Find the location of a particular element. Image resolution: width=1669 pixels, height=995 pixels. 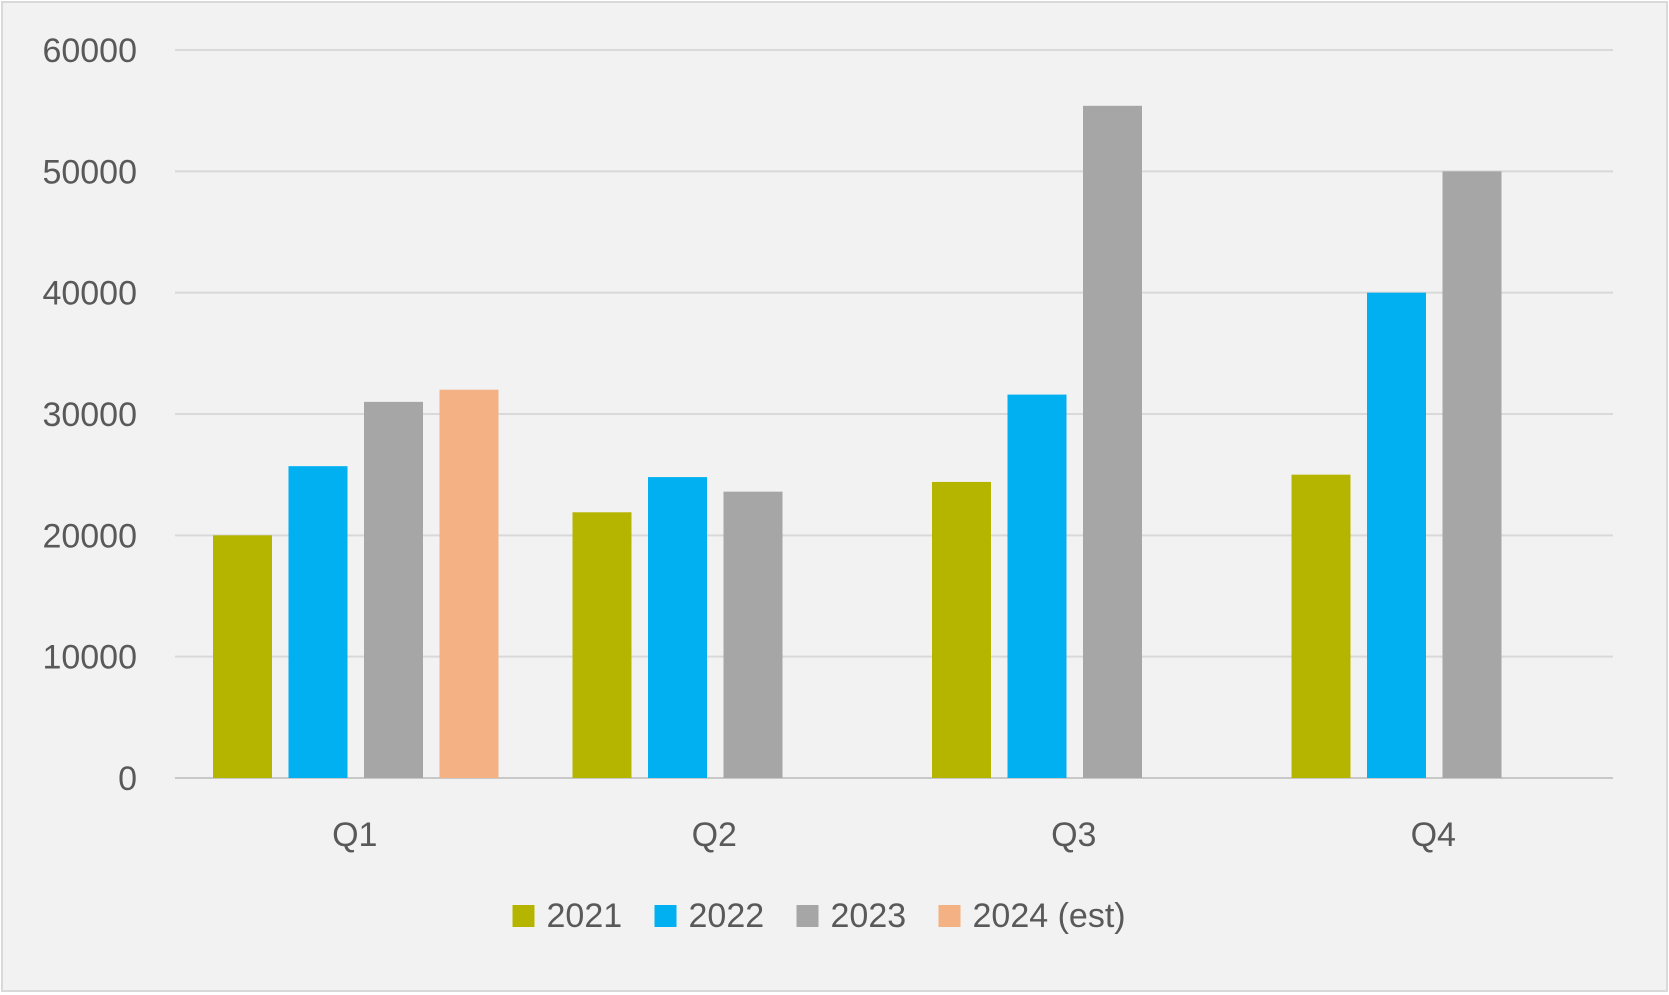

y-tick-label: 60000 is located at coordinates (89, 51).